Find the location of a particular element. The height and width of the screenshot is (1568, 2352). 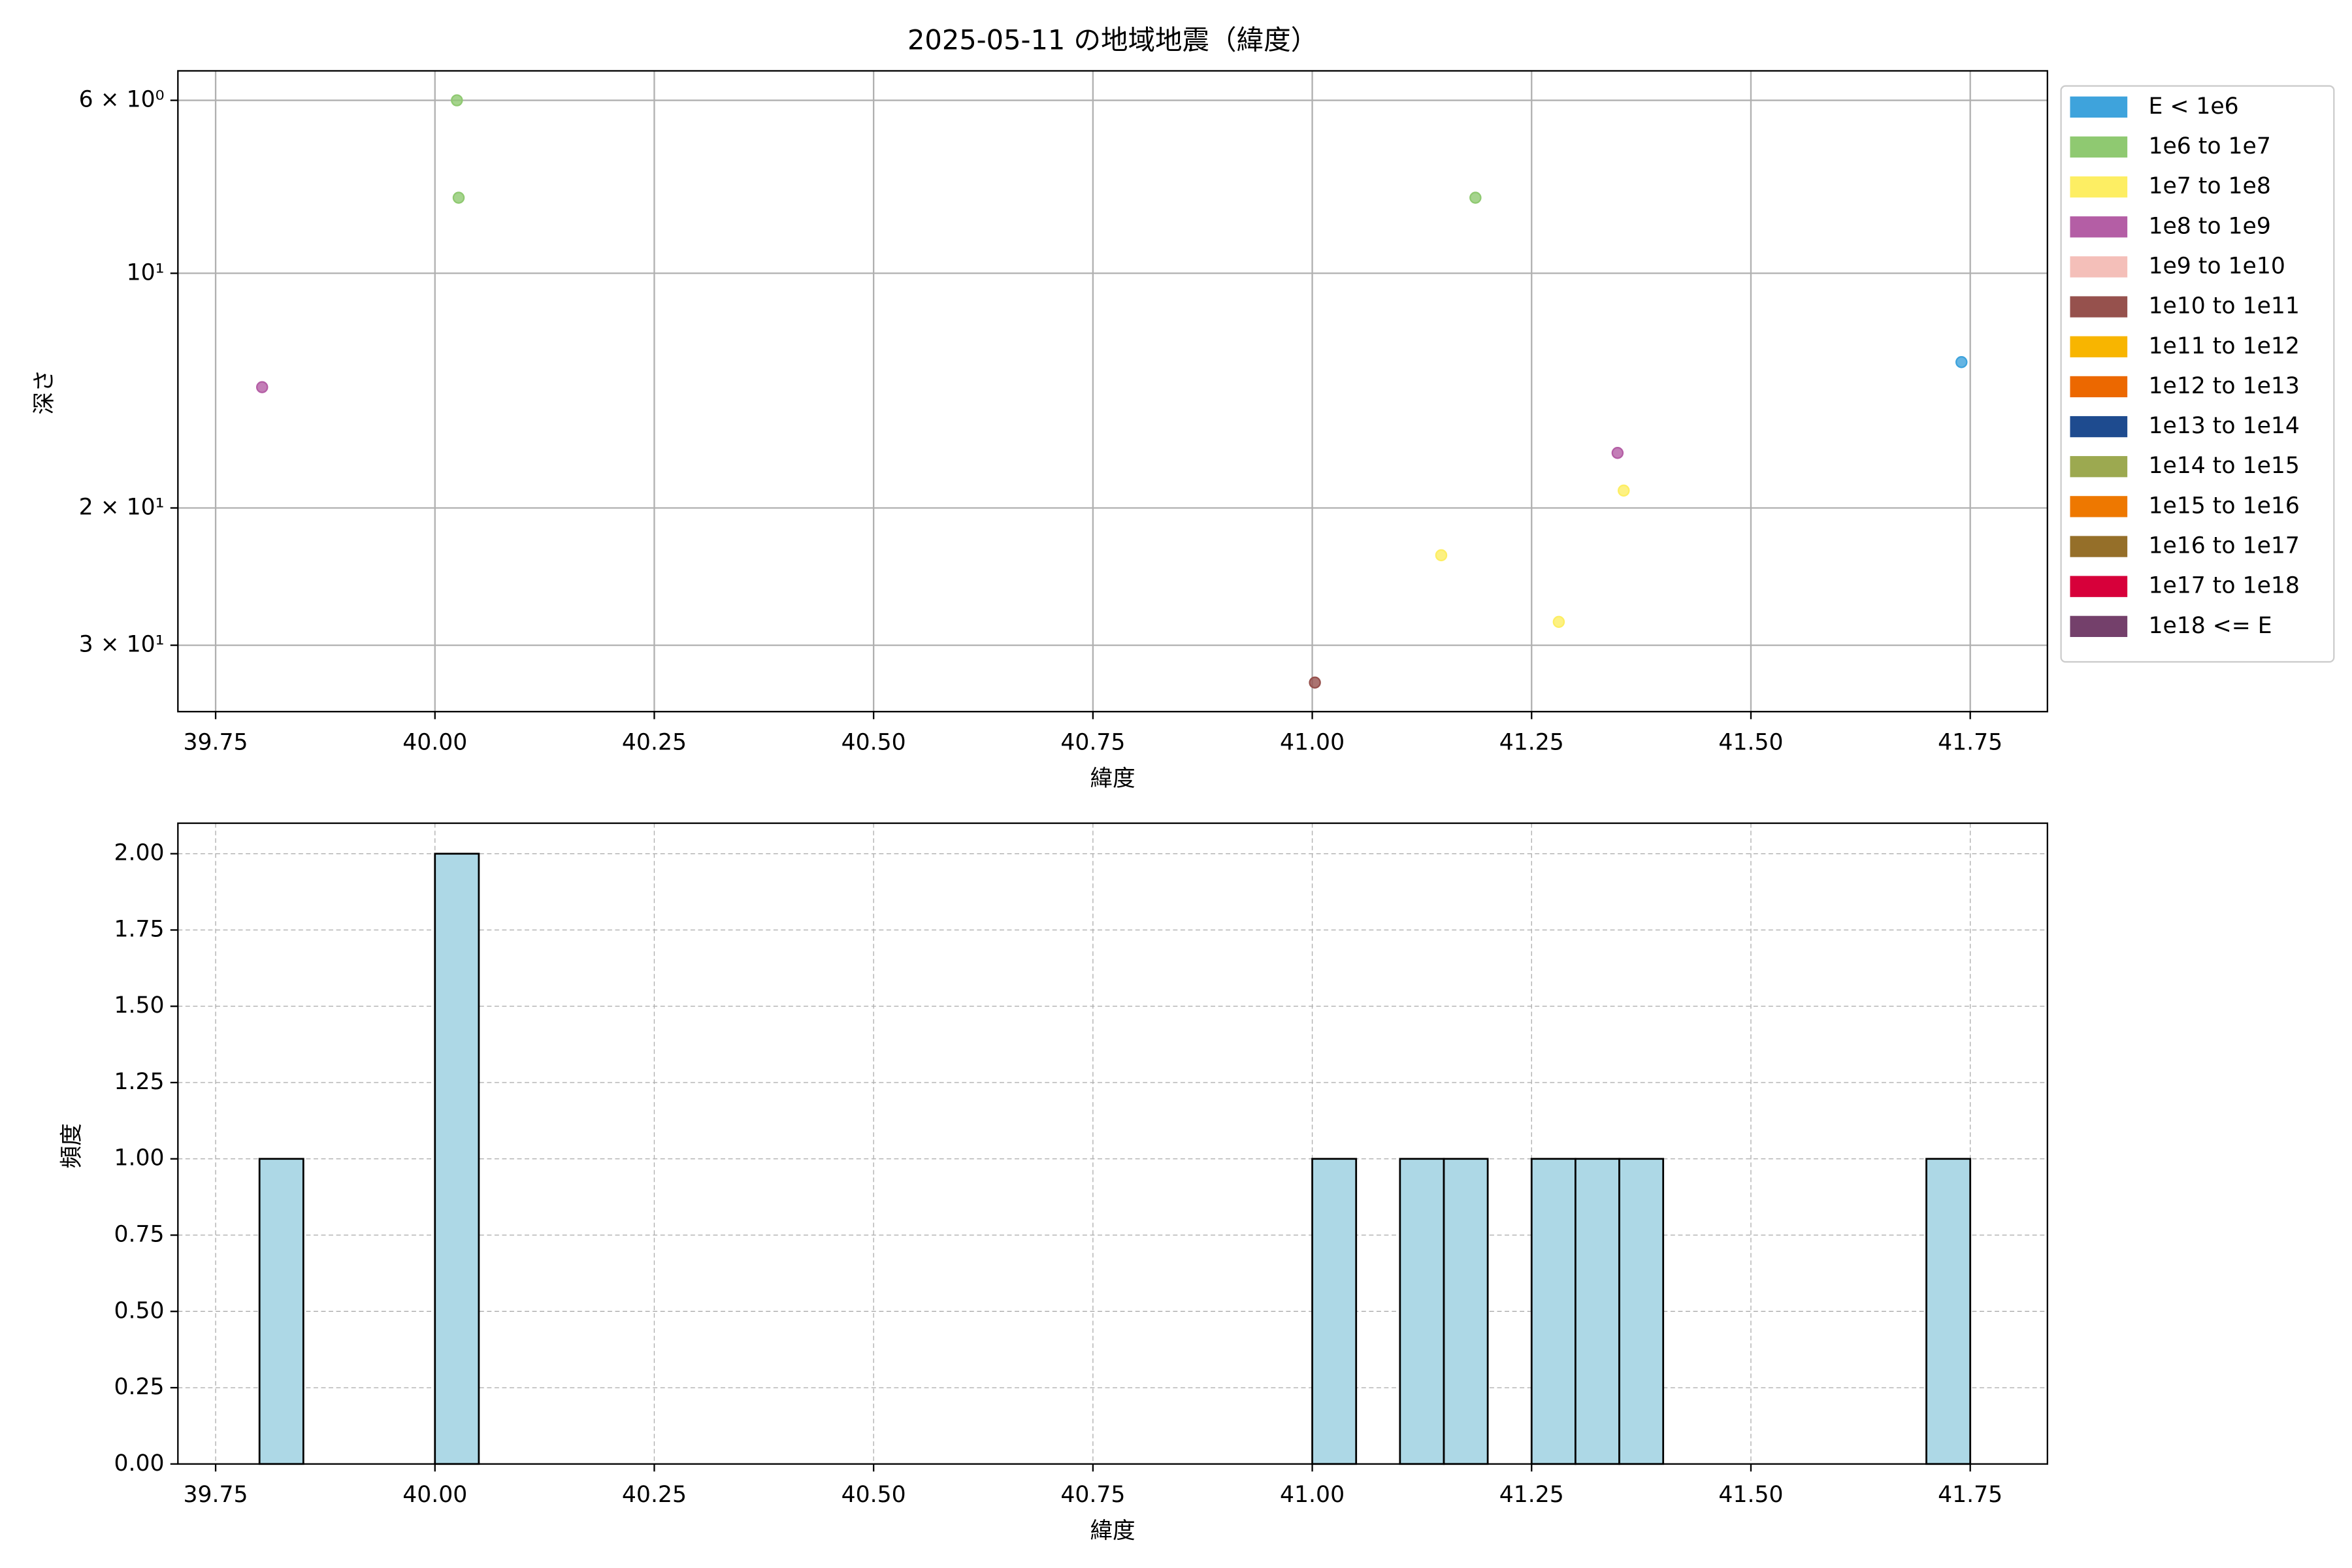

legend-box is located at coordinates (2197, 374).